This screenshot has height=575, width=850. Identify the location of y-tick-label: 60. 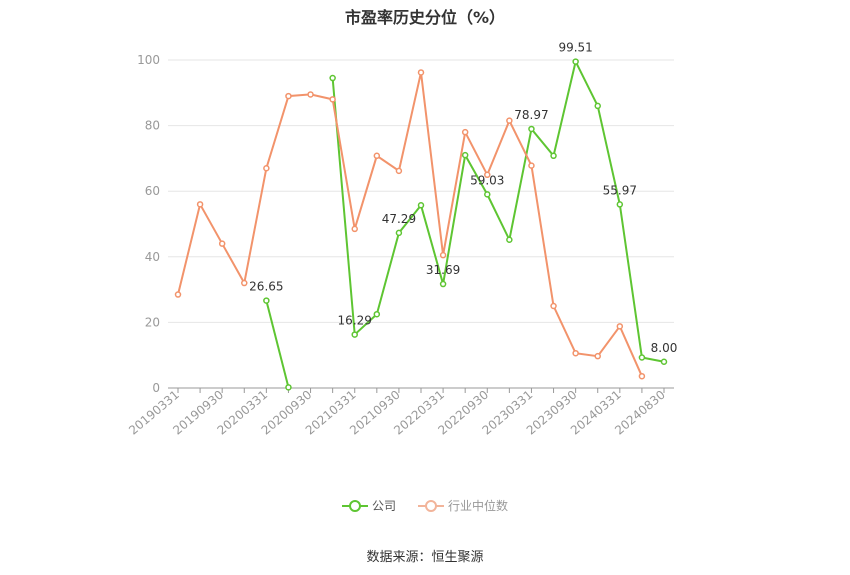
(152, 191).